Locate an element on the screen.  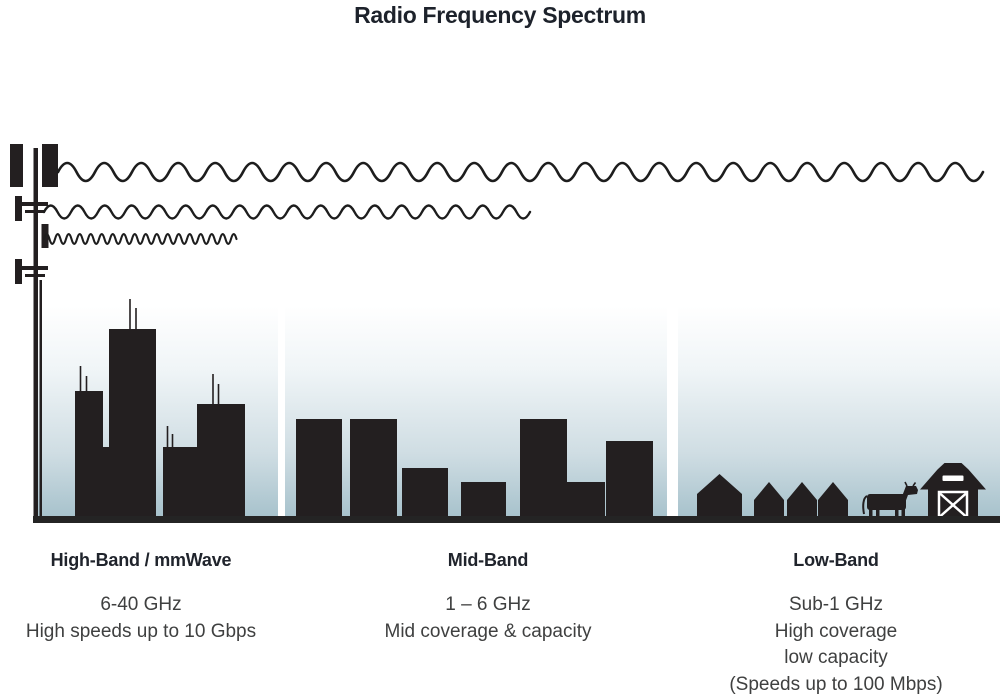
radio-waves is located at coordinates (513, 203).